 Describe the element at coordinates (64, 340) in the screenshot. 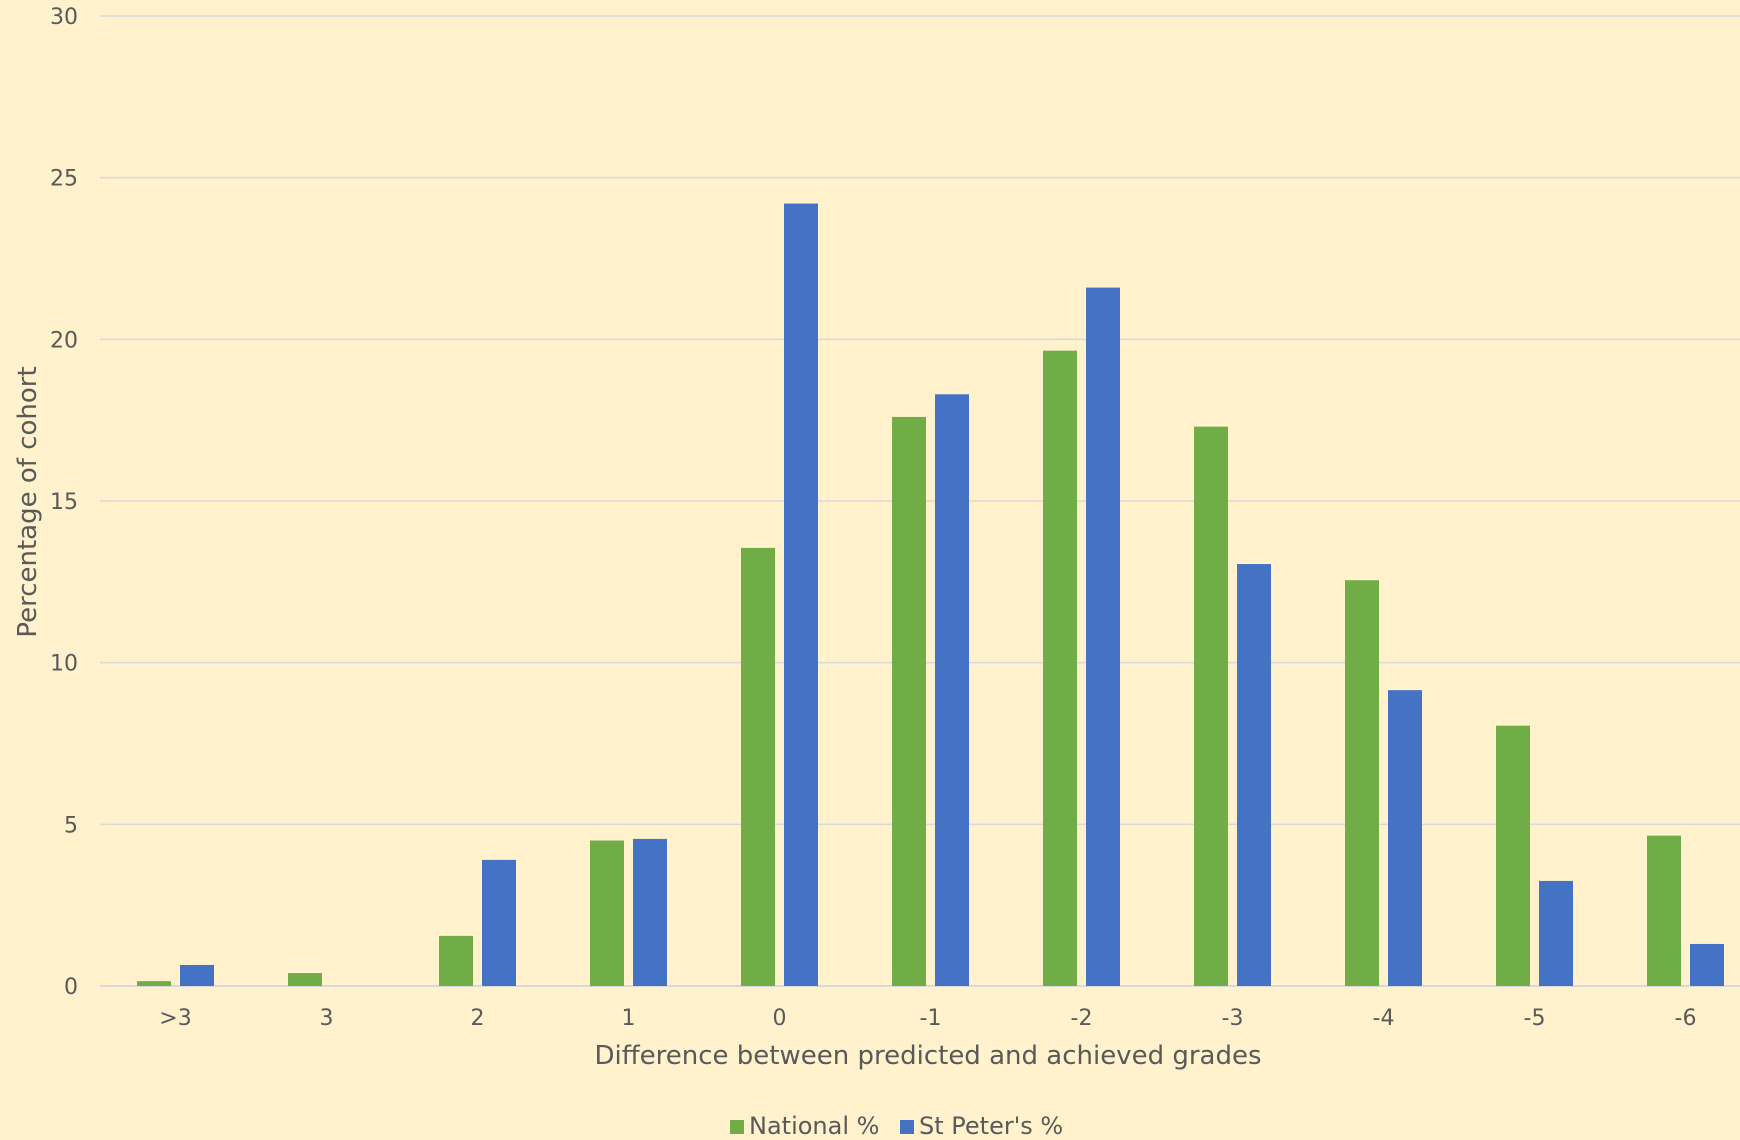

I see `y-tick-label: 20` at that location.